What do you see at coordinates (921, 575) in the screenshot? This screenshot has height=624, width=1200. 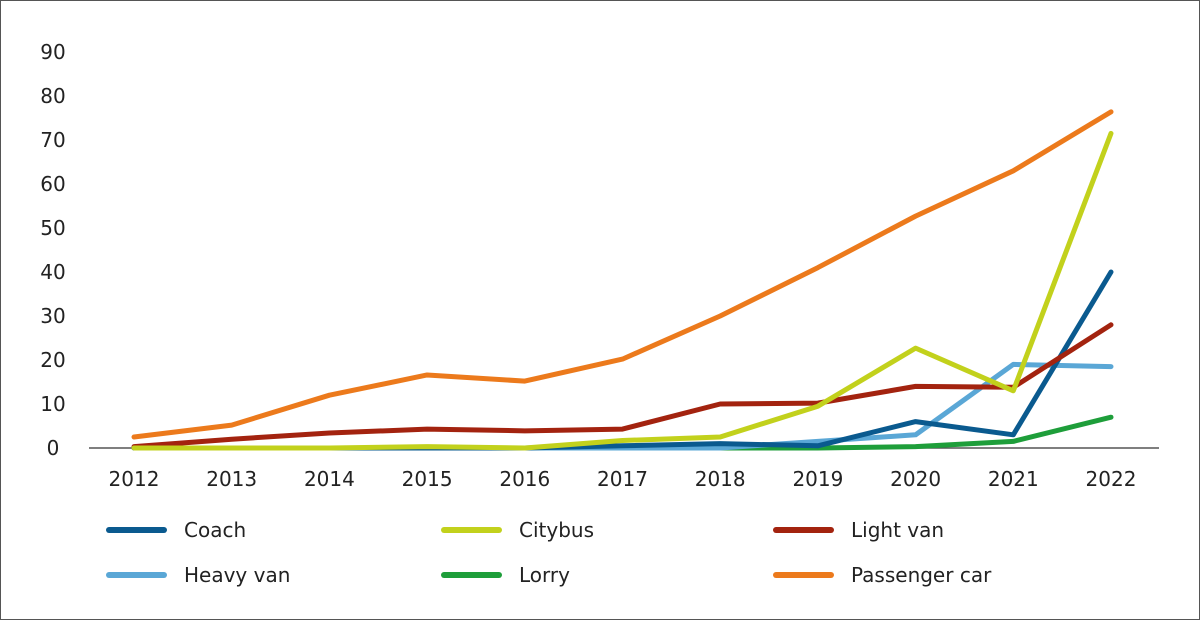 I see `legend-label: Passenger car` at bounding box center [921, 575].